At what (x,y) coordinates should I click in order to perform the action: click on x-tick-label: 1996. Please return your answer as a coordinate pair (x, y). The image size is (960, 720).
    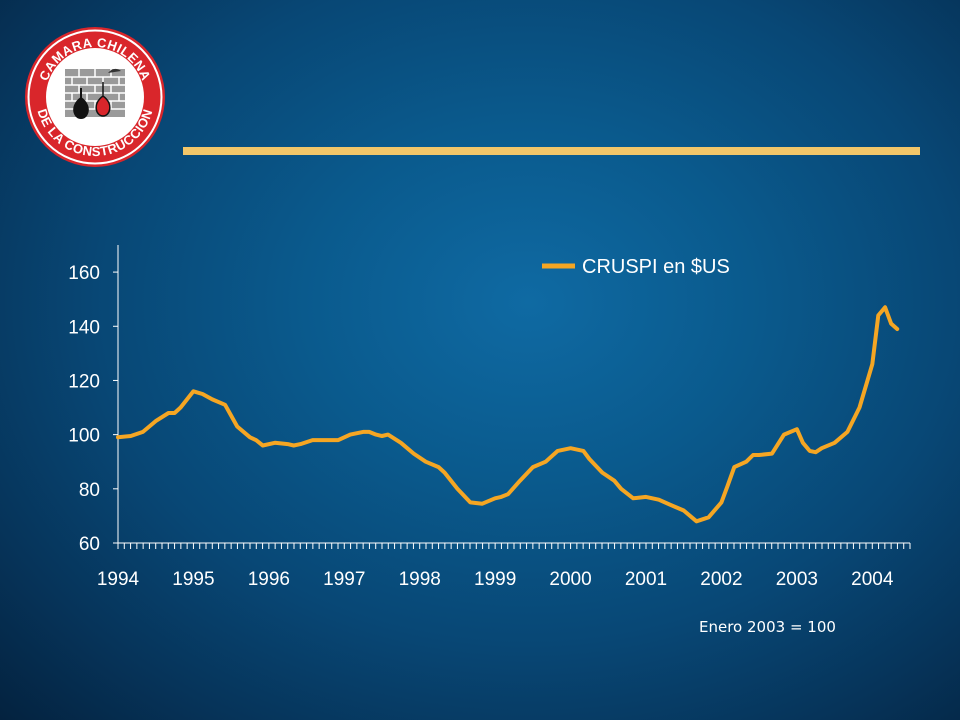
    Looking at the image, I should click on (269, 579).